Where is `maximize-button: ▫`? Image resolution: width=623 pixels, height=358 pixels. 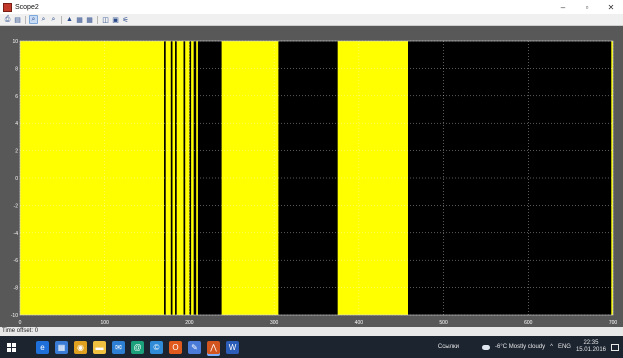
maximize-button: ▫ is located at coordinates (587, 7).